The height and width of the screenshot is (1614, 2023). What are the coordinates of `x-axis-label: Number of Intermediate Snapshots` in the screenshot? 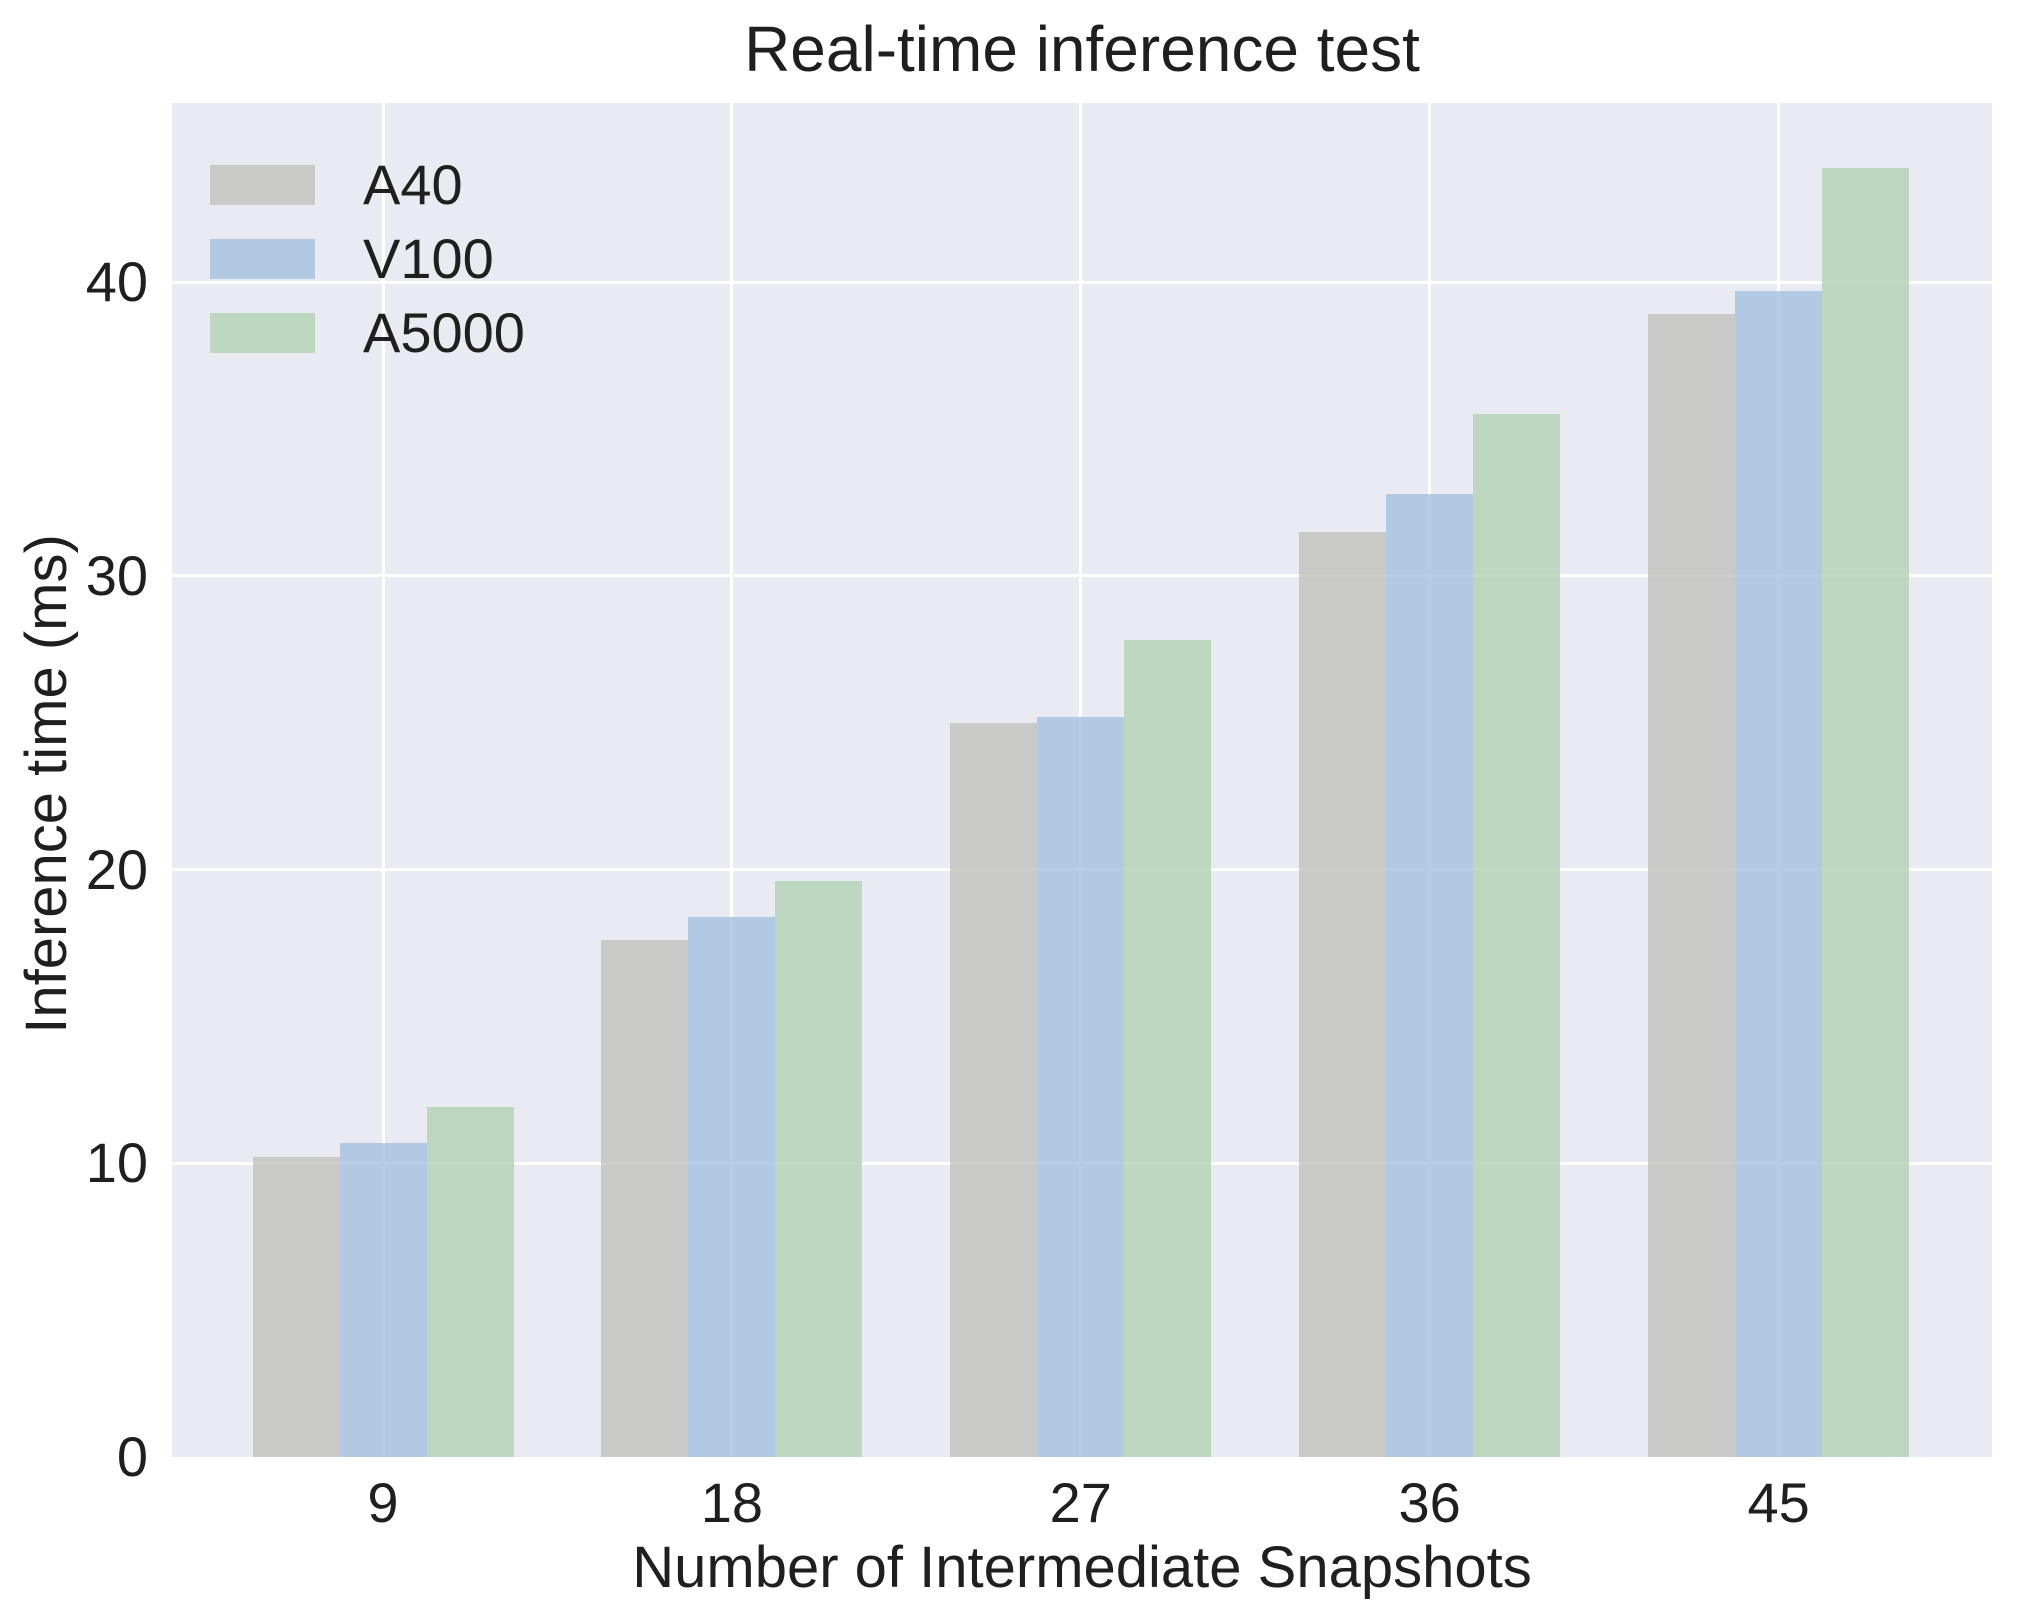 It's located at (1082, 1567).